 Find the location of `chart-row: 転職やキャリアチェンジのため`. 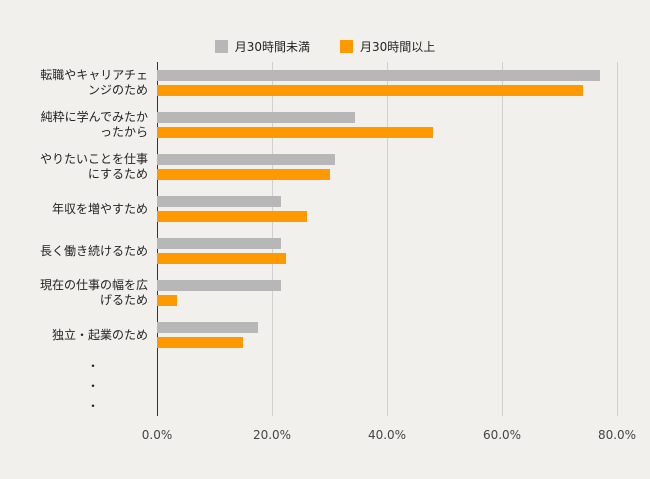

chart-row: 転職やキャリアチェンジのため is located at coordinates (325, 83).